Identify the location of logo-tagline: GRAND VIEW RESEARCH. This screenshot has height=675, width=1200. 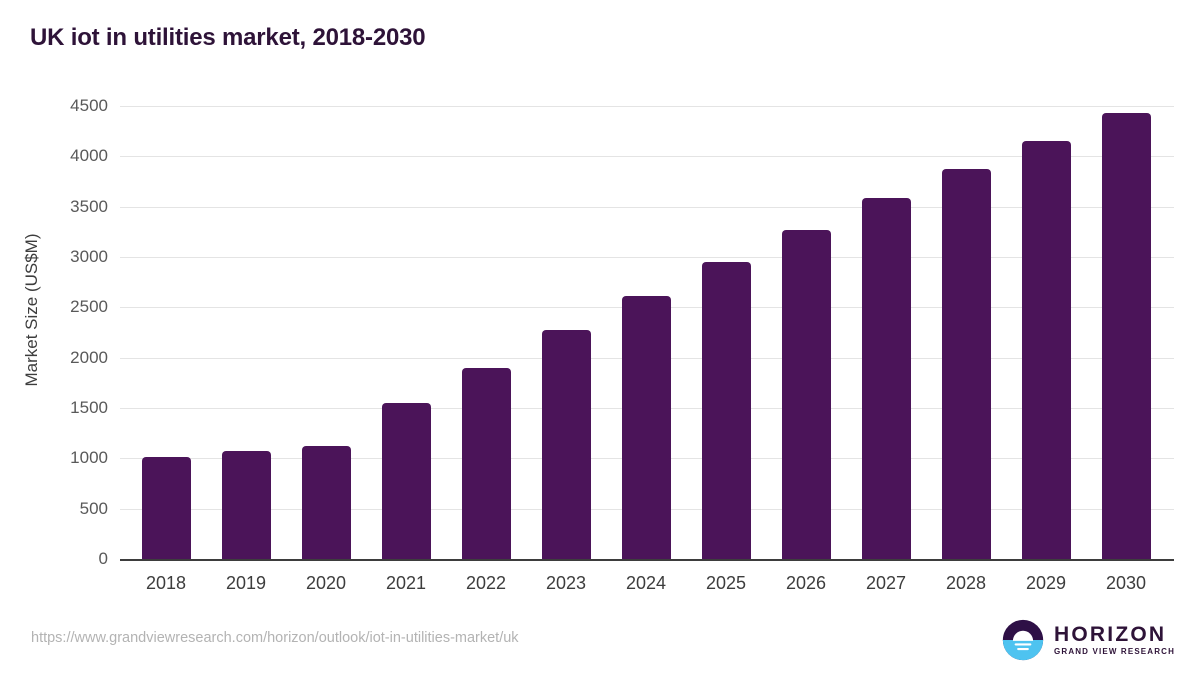
(1114, 651).